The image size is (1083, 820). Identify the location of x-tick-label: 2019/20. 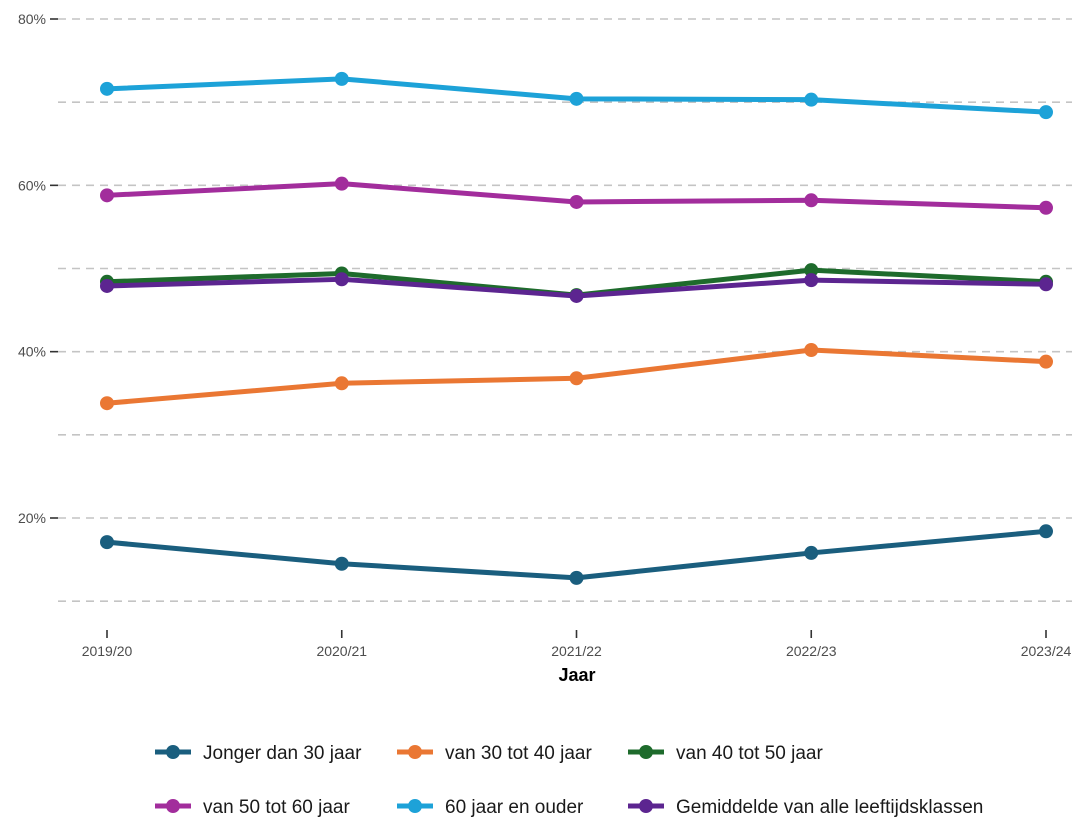
(107, 651).